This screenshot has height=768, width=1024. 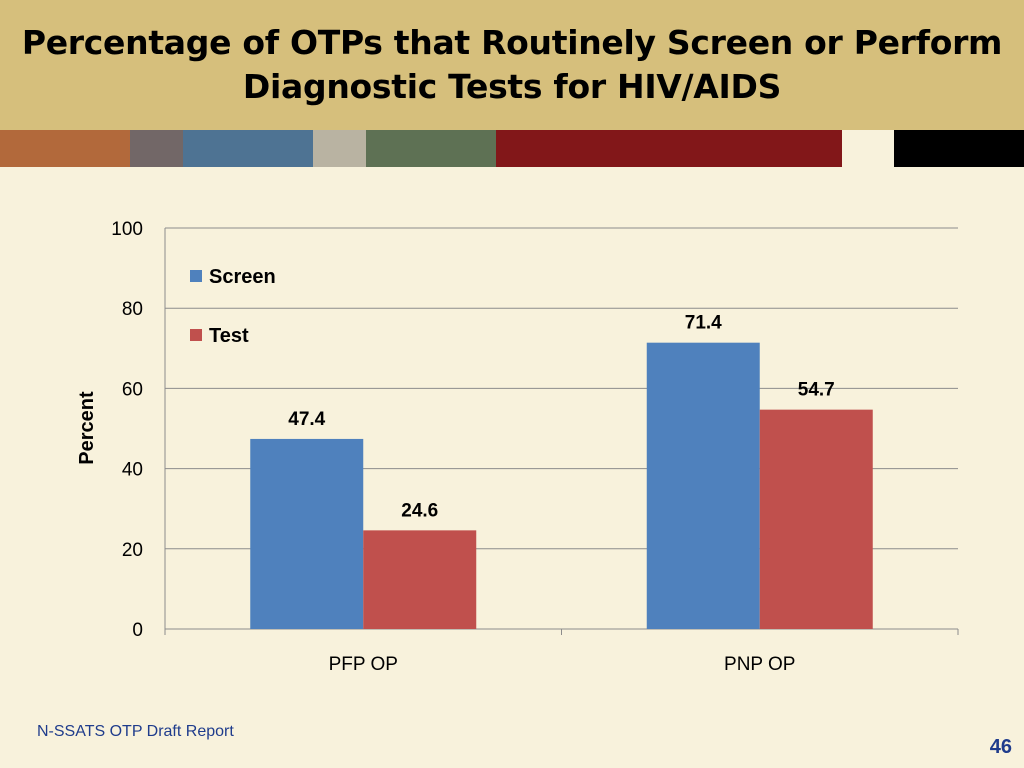 What do you see at coordinates (87, 428) in the screenshot?
I see `y-axis-label: Percent` at bounding box center [87, 428].